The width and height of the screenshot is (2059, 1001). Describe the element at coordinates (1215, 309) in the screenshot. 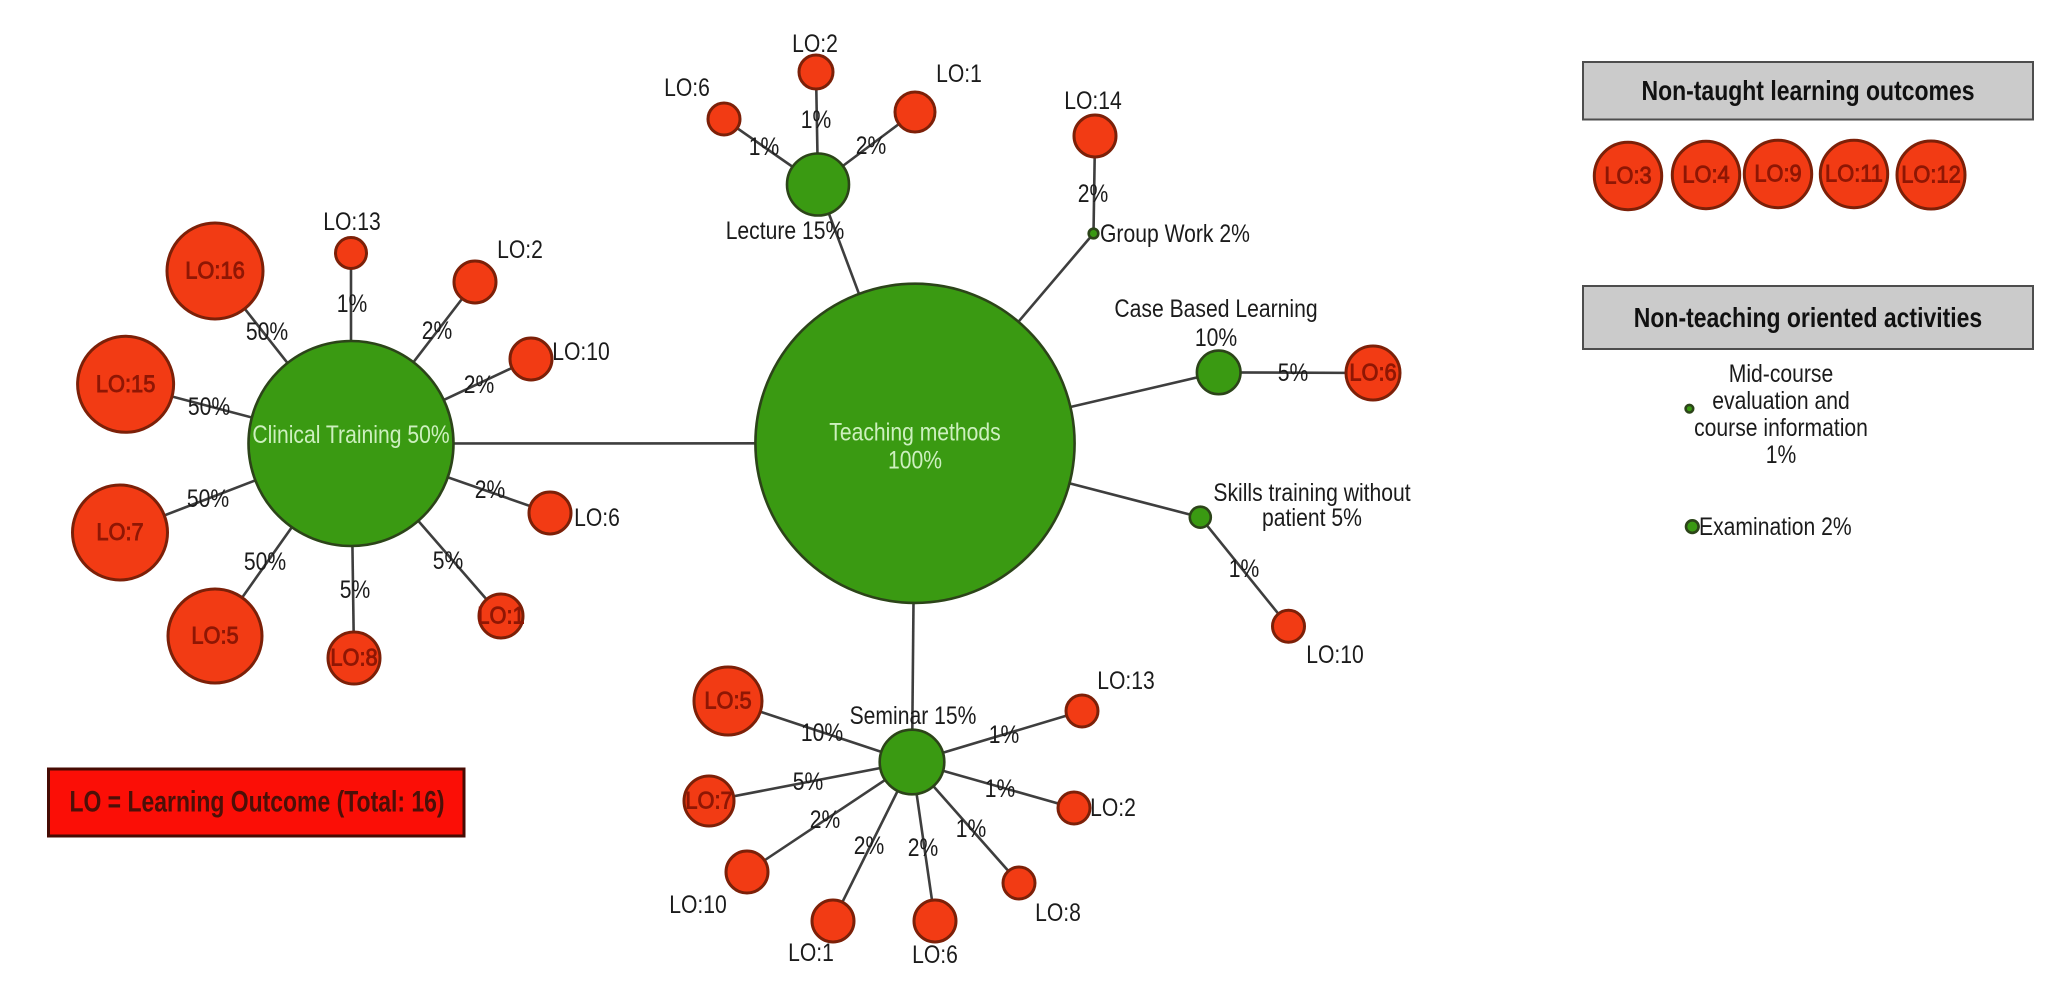

I see `svg-text: Case Based Learning` at that location.